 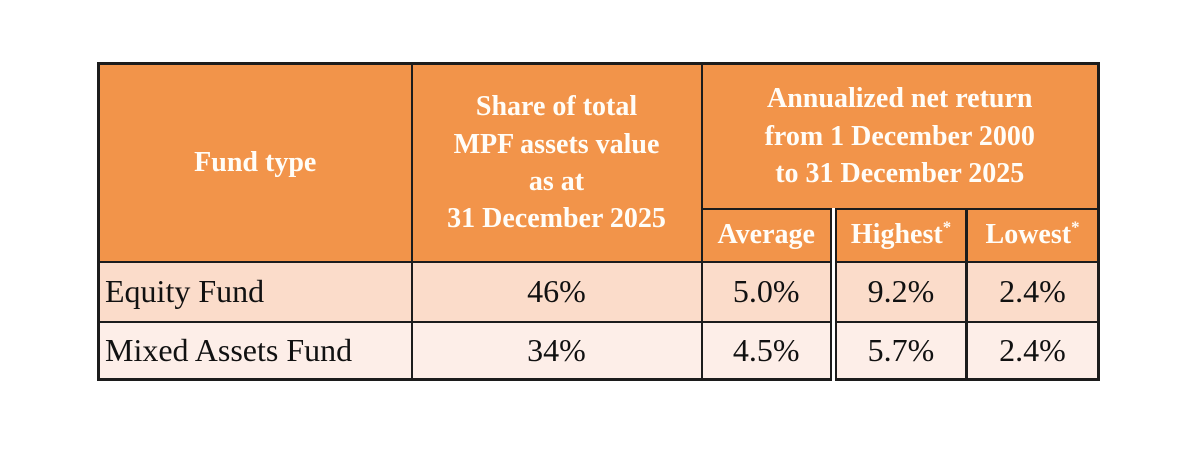 What do you see at coordinates (900, 291) in the screenshot?
I see `highest-value-cell: 9.2%` at bounding box center [900, 291].